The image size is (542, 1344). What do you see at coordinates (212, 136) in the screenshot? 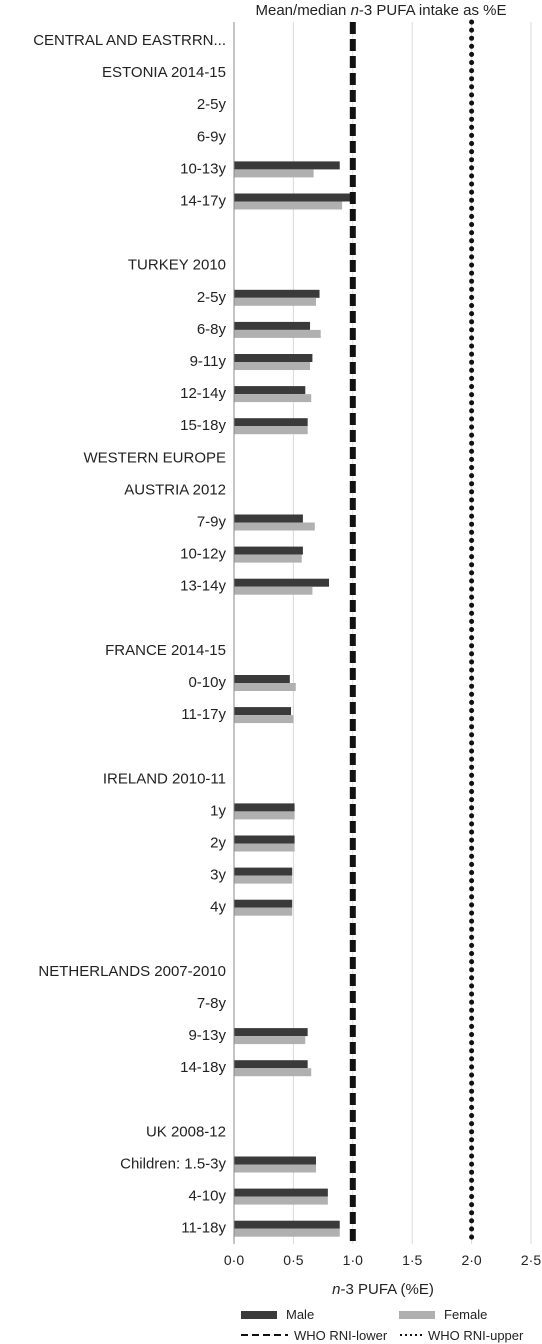
I see `category-label-3: 6-9y` at bounding box center [212, 136].